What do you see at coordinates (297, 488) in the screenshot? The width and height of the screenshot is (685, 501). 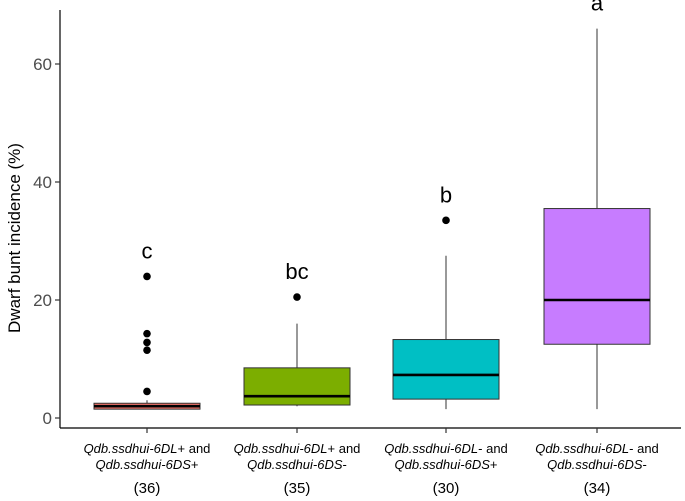 I see `sample-size-label: (35)` at bounding box center [297, 488].